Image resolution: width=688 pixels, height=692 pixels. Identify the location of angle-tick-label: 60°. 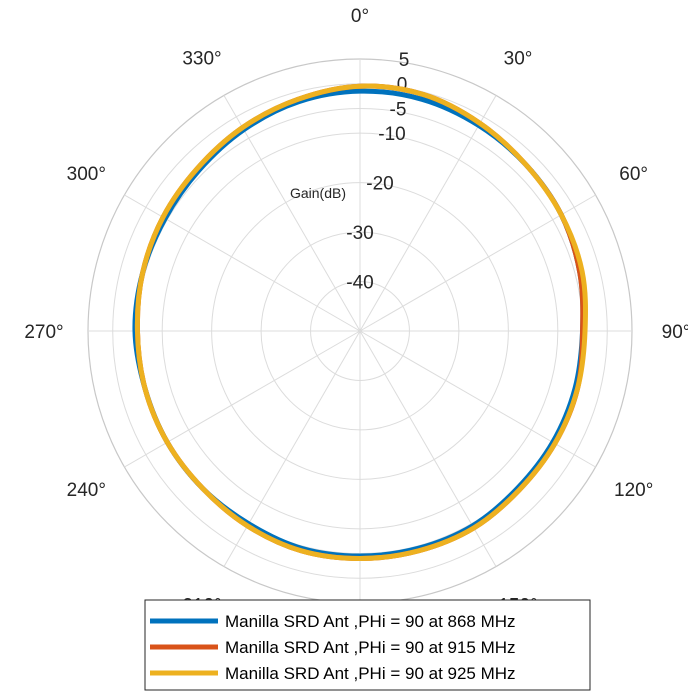
(633, 174).